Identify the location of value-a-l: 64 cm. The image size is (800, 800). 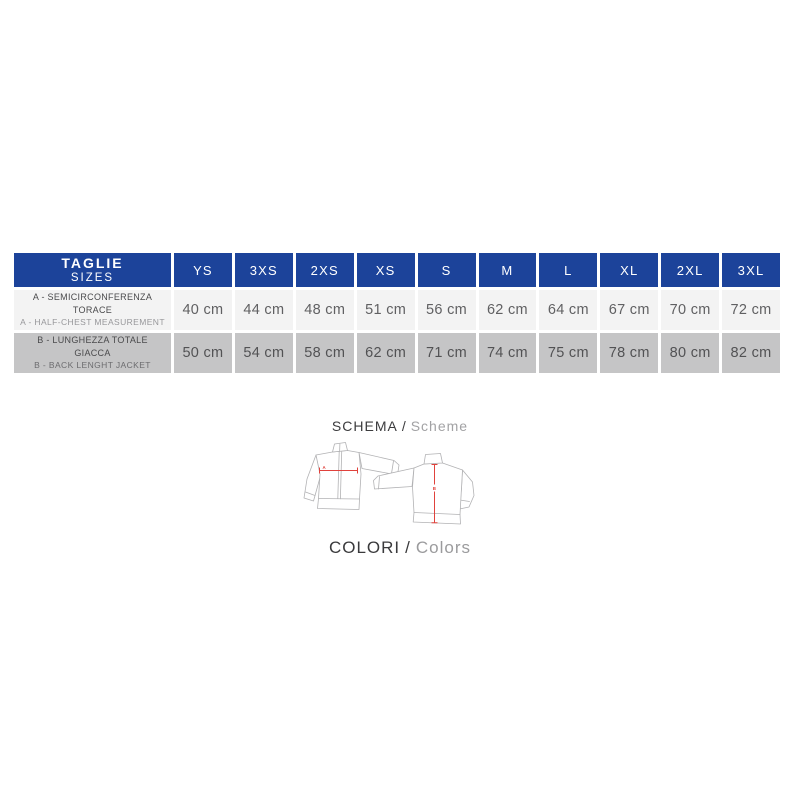
(568, 310).